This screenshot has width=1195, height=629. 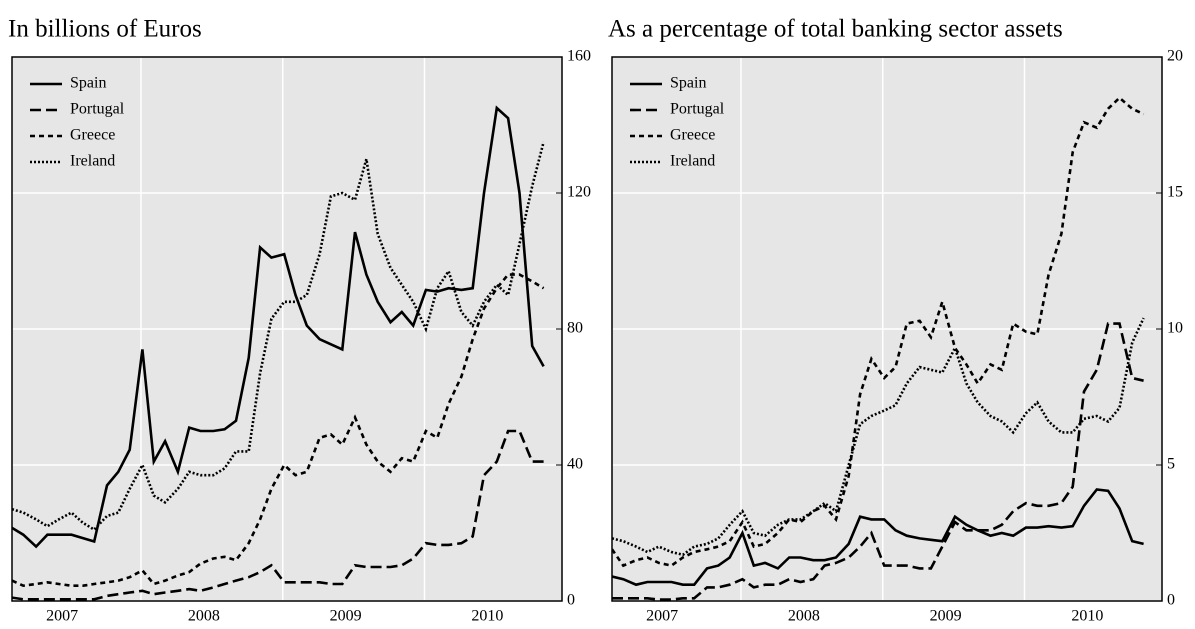 I want to click on y-tick-label: 80, so click(x=575, y=328).